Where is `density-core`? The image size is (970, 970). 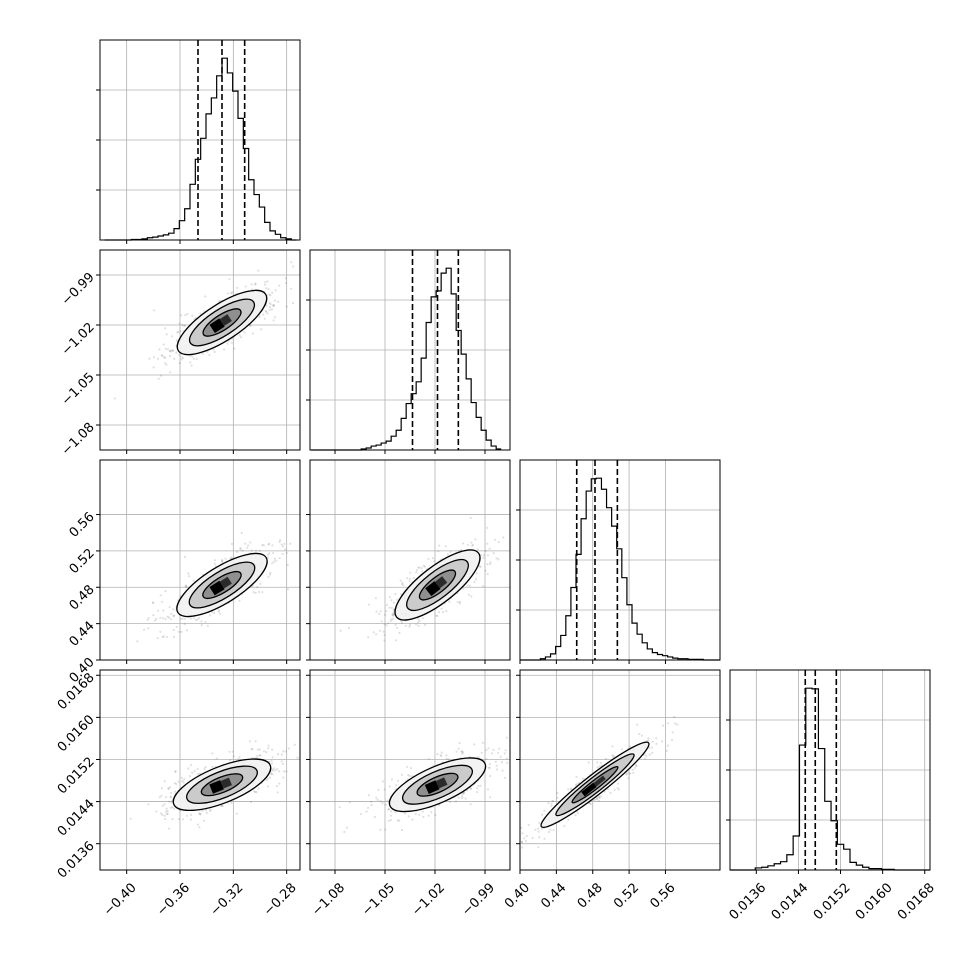
density-core is located at coordinates (432, 787).